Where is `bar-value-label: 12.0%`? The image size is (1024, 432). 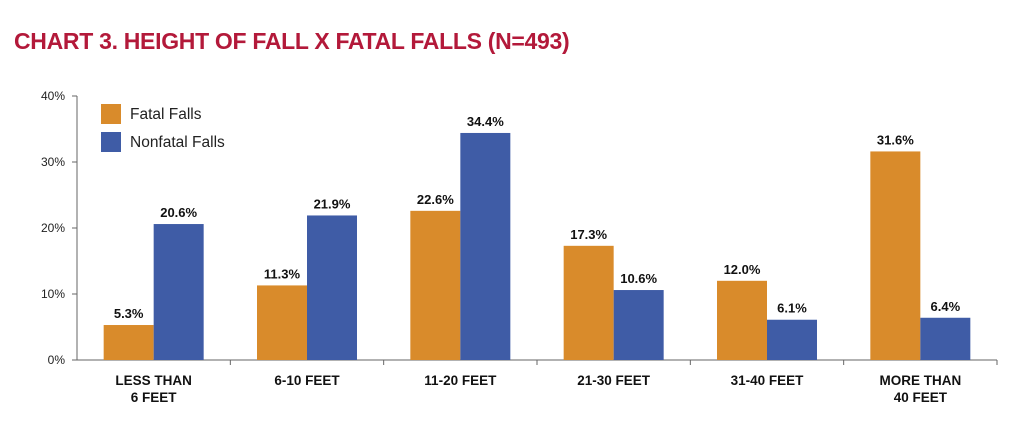 bar-value-label: 12.0% is located at coordinates (742, 269).